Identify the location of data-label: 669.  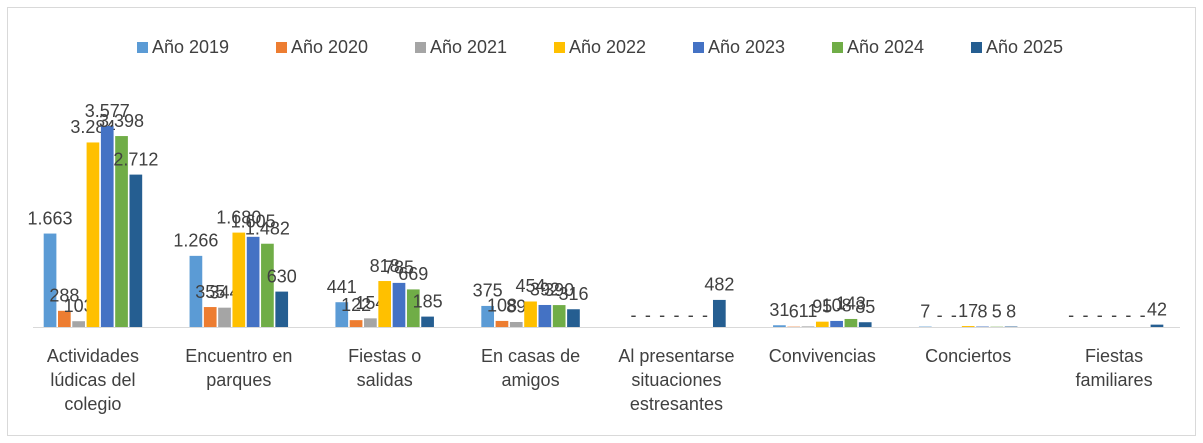
(413, 274).